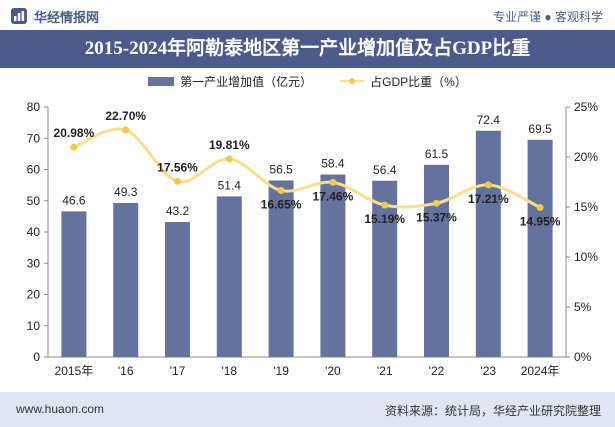  I want to click on legend-line-swatch, so click(352, 81).